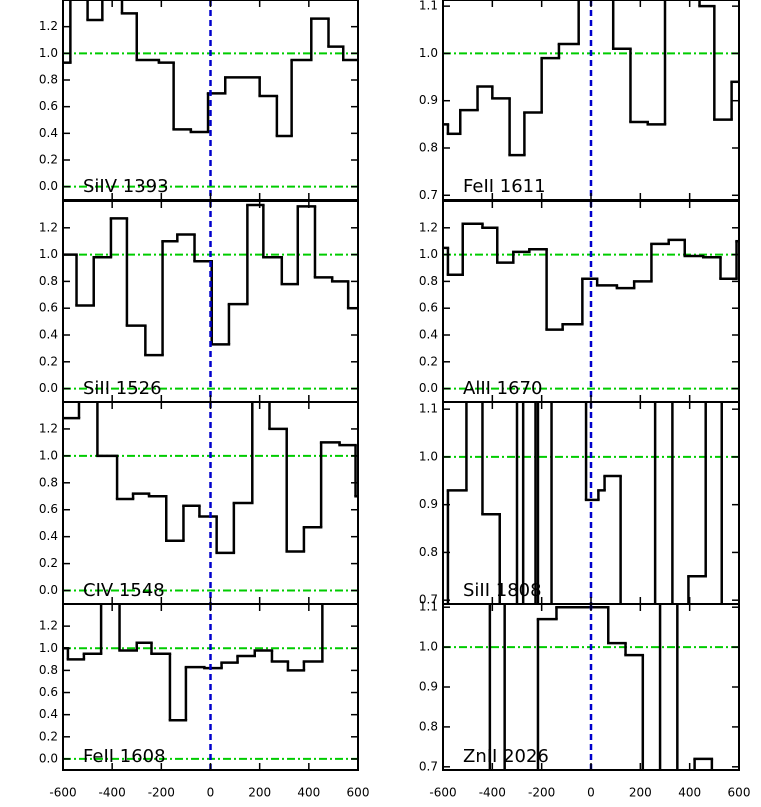 The height and width of the screenshot is (807, 761). I want to click on panel: 0.0 0.2 0.4 0.6 0.8 1.0 1.2 CIV 1548, so click(199, 503).